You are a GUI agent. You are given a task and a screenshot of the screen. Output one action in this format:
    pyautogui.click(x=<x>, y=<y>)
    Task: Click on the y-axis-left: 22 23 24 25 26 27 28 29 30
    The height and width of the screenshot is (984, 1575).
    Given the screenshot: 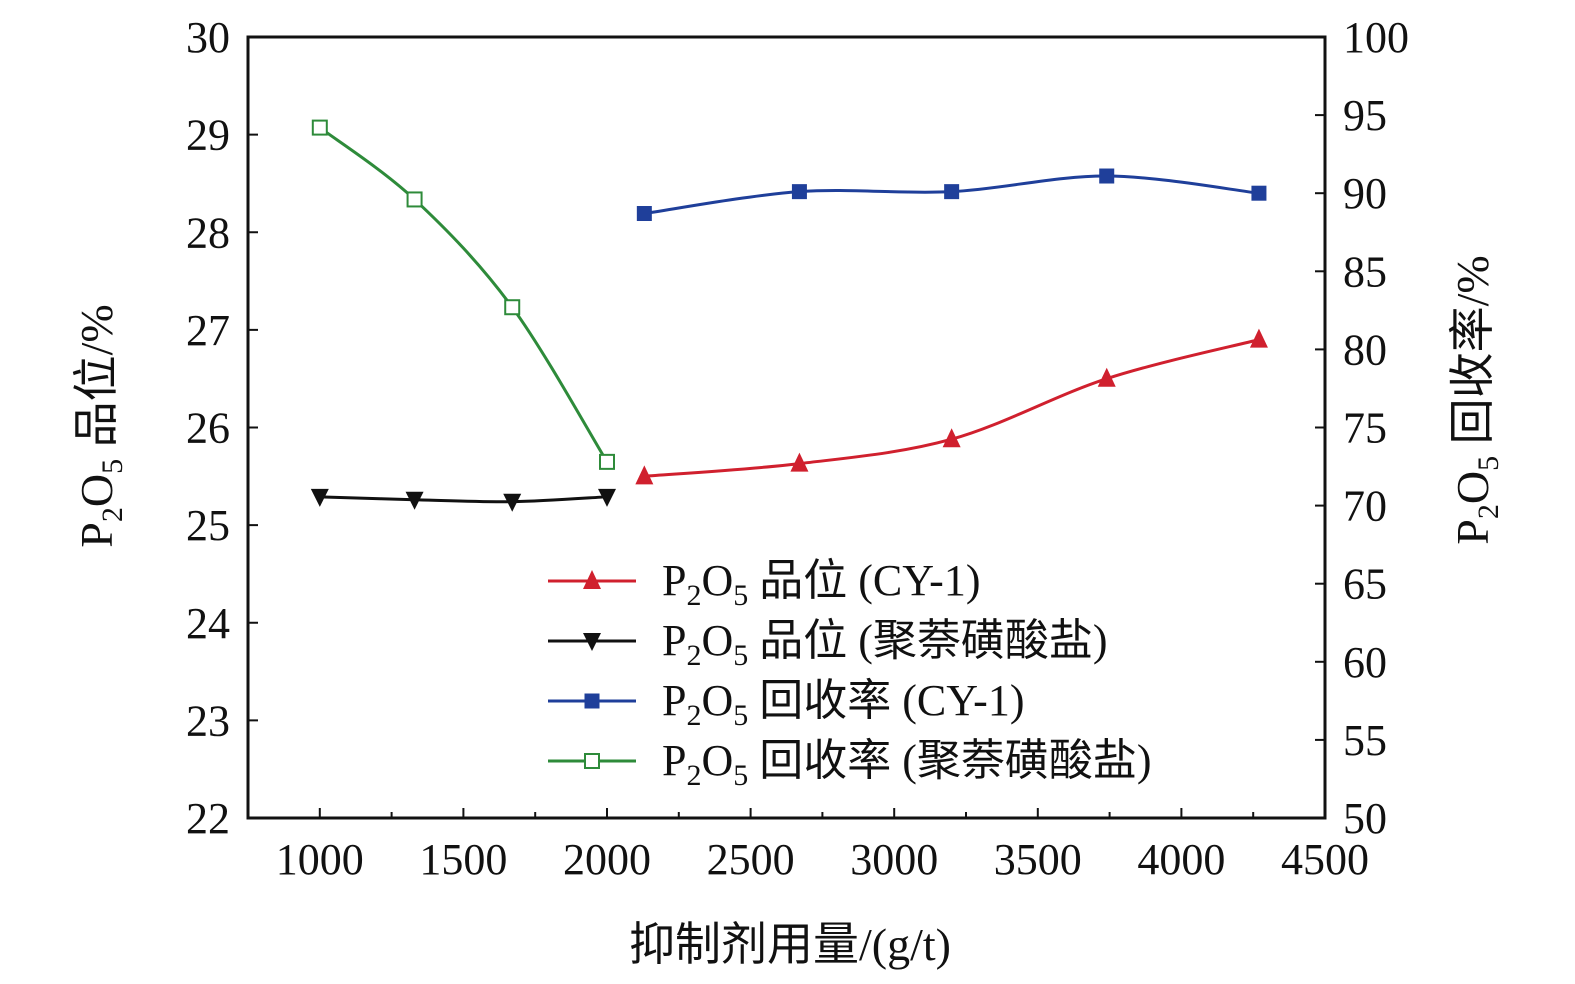 What is the action you would take?
    pyautogui.click(x=222, y=428)
    